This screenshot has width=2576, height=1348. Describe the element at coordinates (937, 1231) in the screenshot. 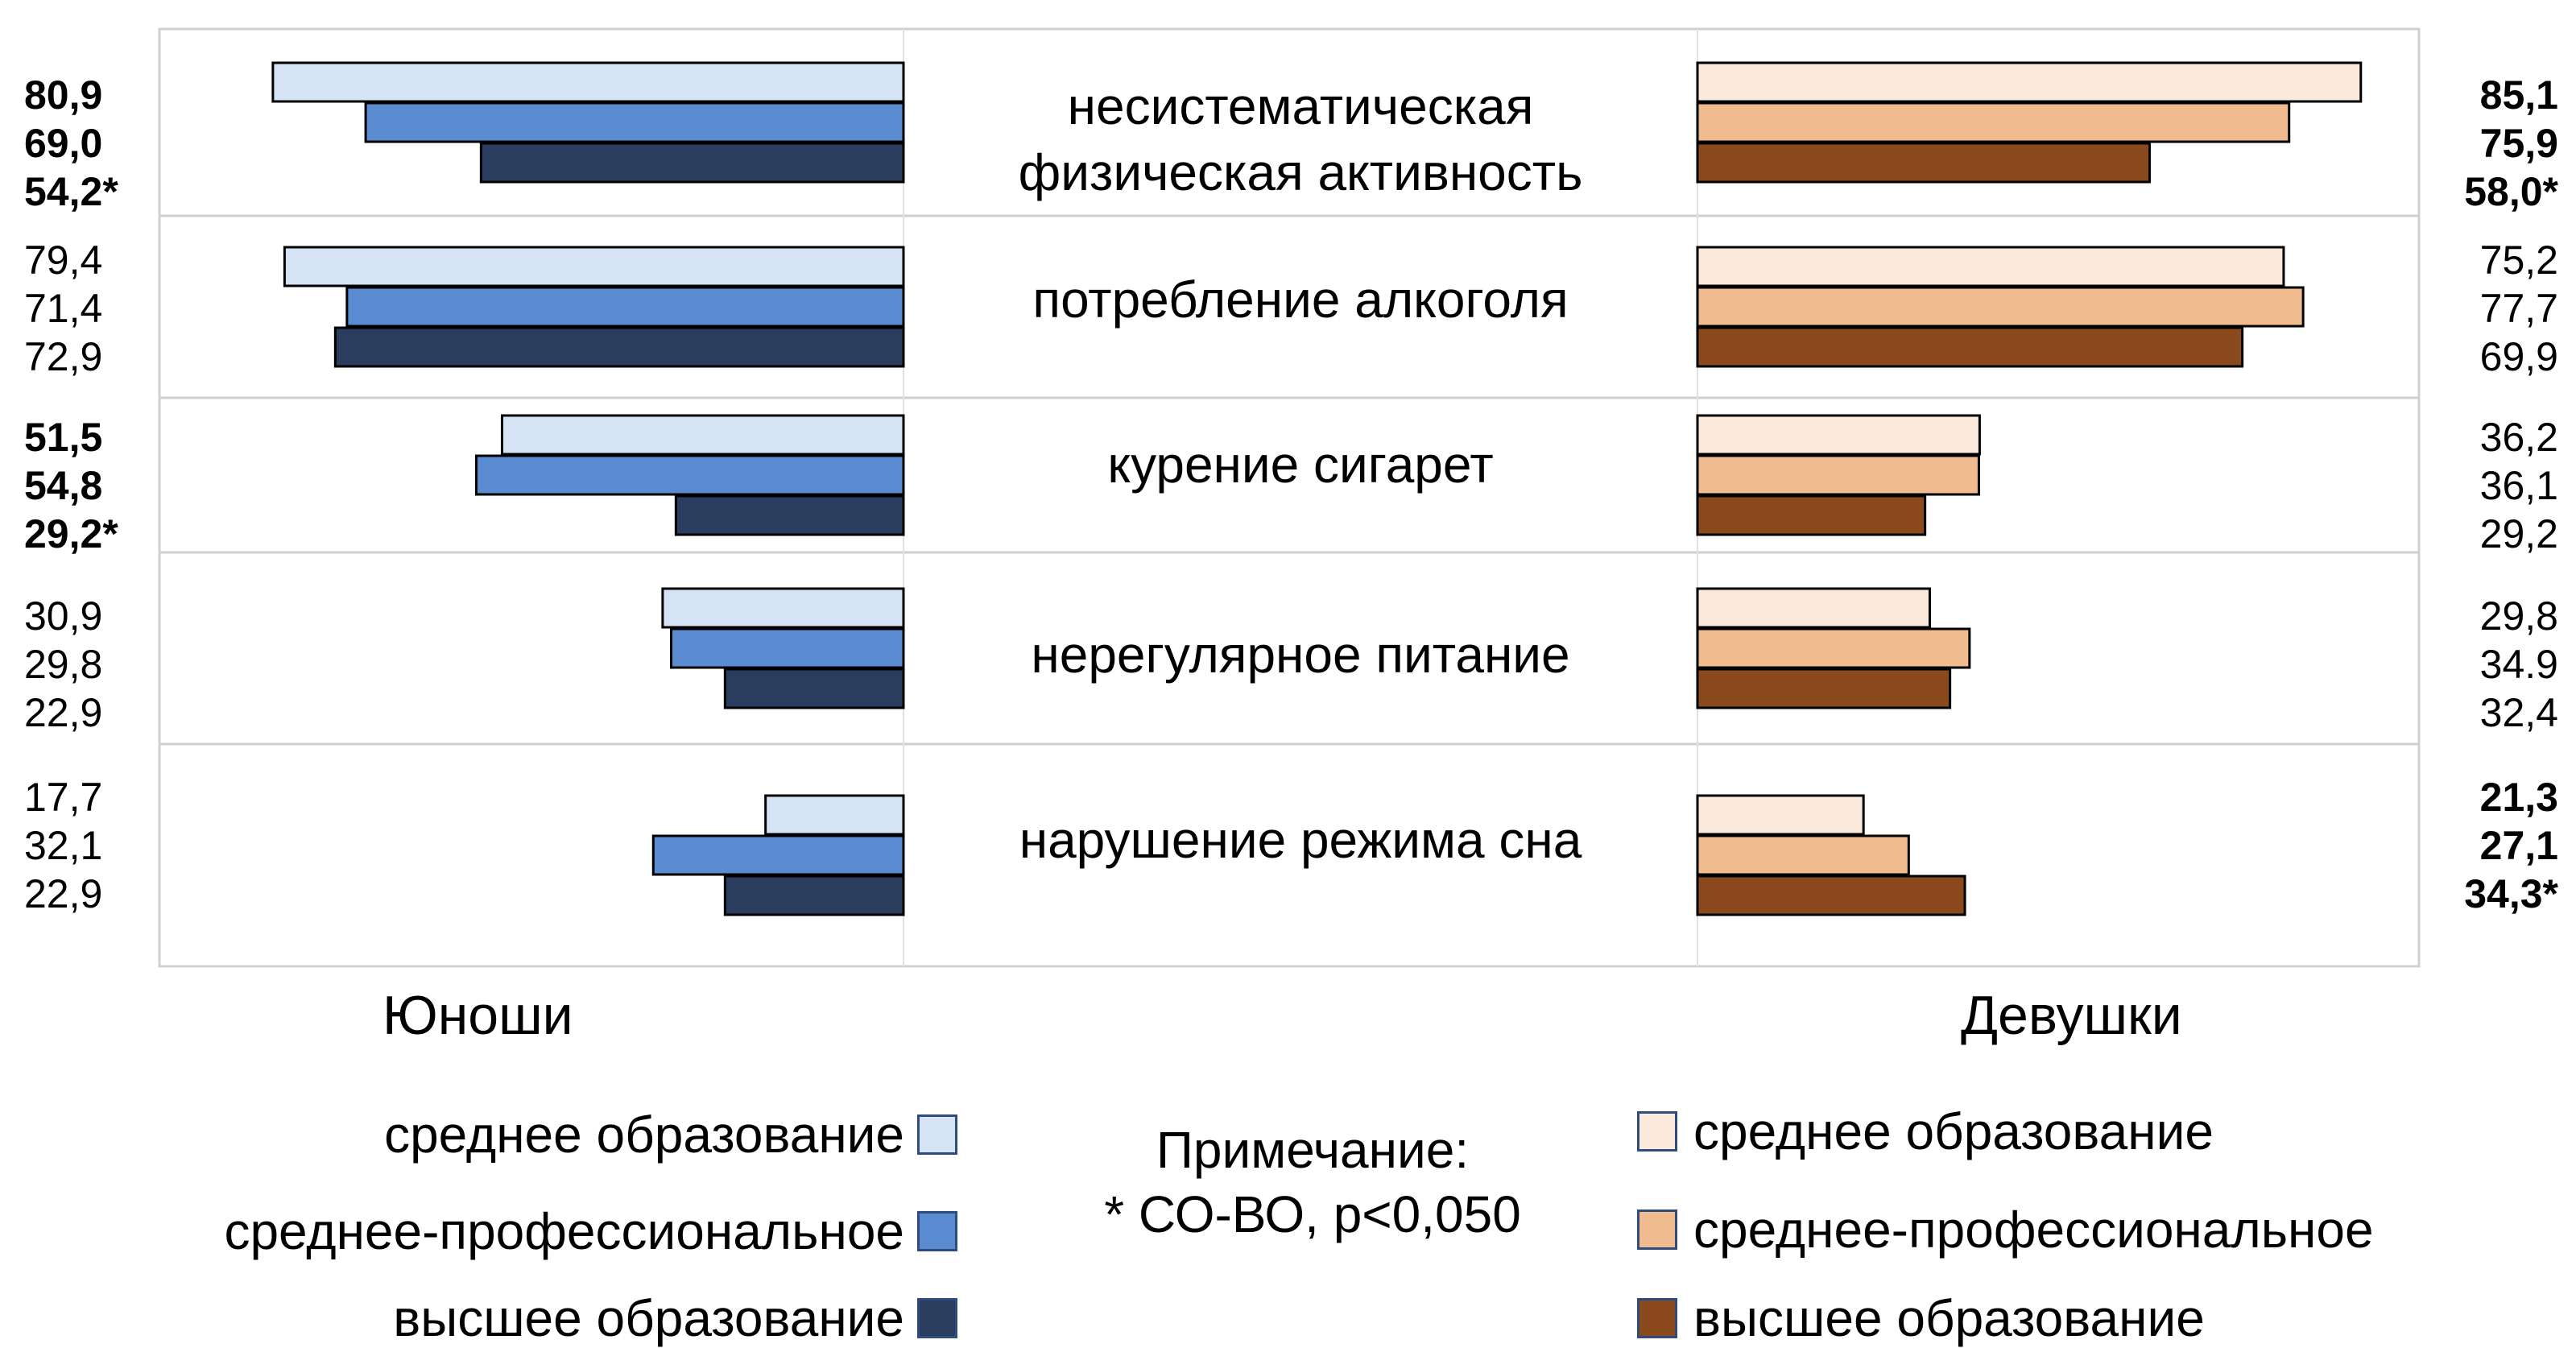

I see `legend-left-swatch-vocational` at that location.